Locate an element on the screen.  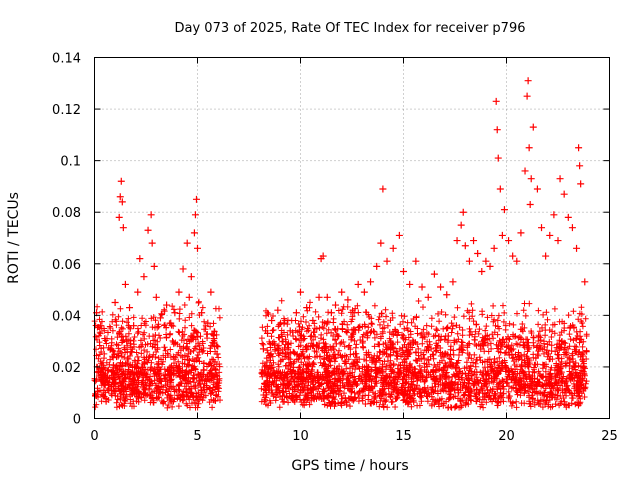
y-tick-label: 0 is located at coordinates (77, 420).